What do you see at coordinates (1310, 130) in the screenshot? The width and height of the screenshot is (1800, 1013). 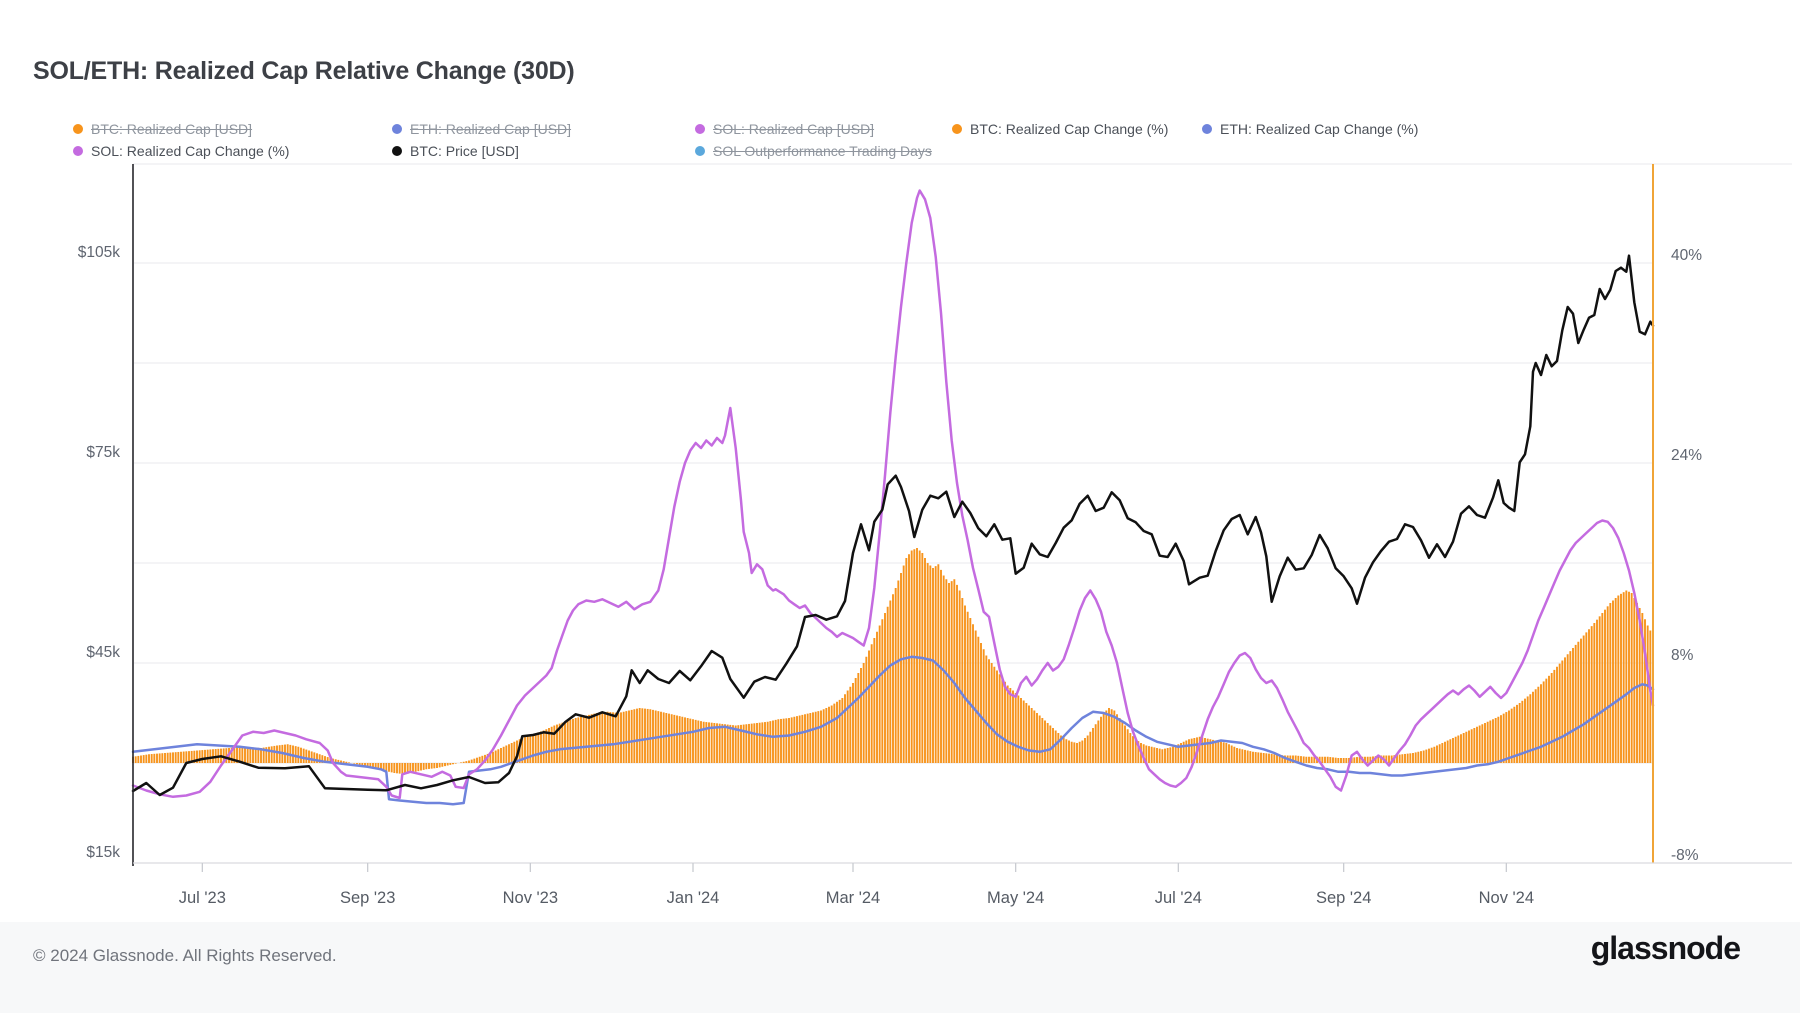 I see `legend-item-4: ETH: Realized Cap Change (%)` at bounding box center [1310, 130].